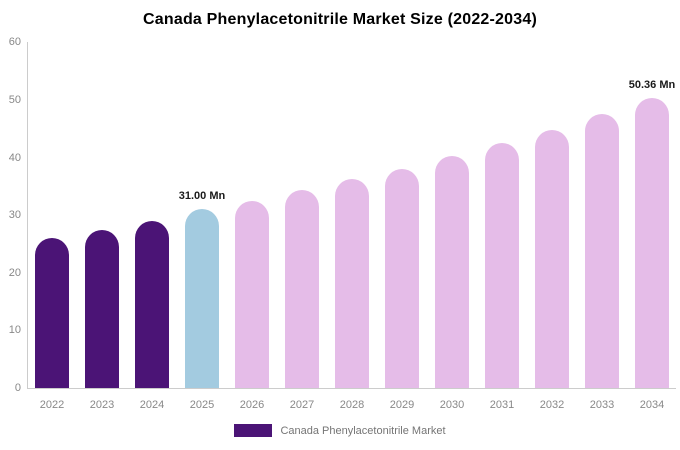 This screenshot has width=680, height=450. Describe the element at coordinates (14, 272) in the screenshot. I see `y-tick-label: 20` at that location.